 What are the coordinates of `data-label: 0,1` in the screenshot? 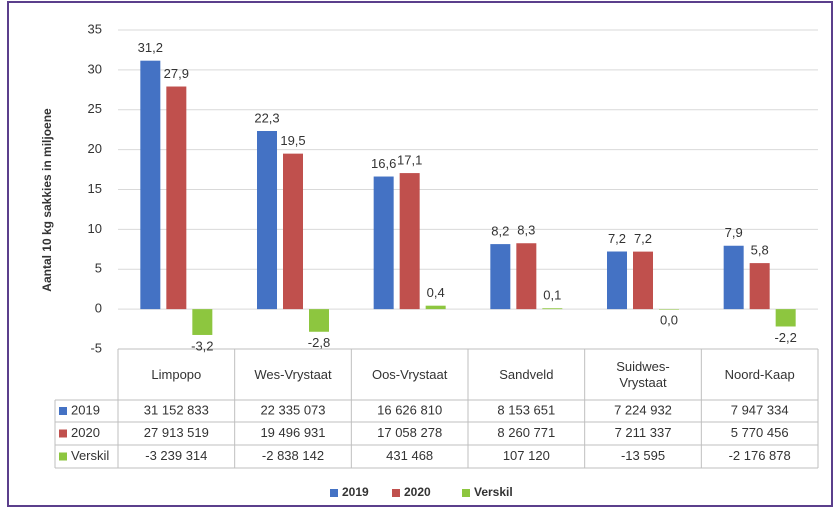 It's located at (552, 295).